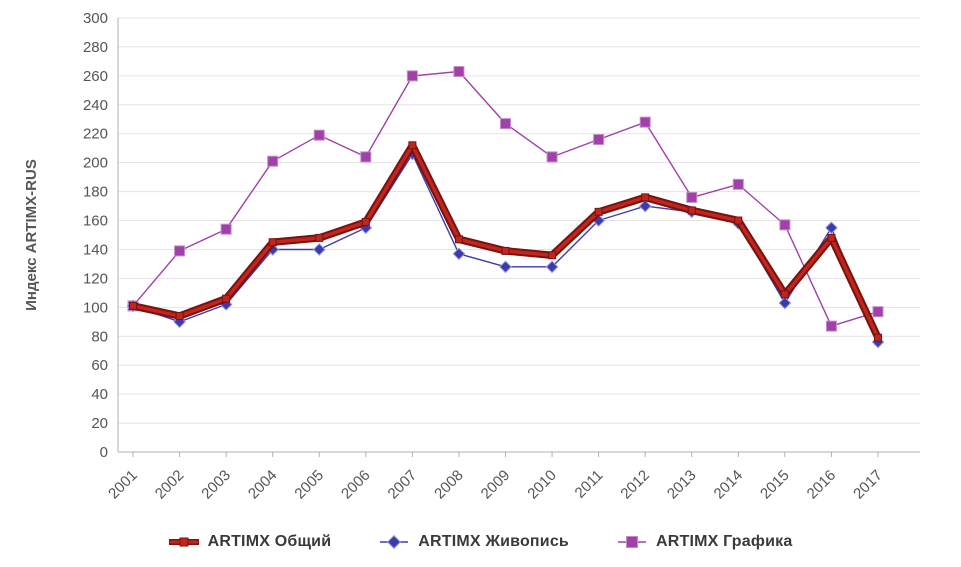 This screenshot has height=567, width=961. What do you see at coordinates (99, 423) in the screenshot?
I see `y-tick-label: 20` at bounding box center [99, 423].